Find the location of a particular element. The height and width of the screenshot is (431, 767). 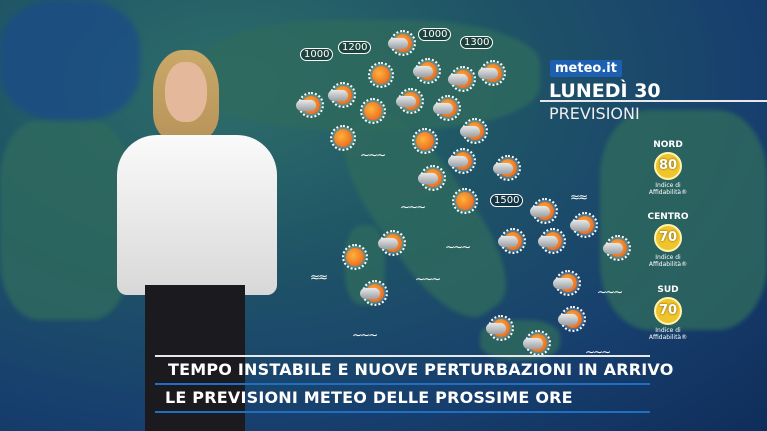

ticker-bottom-line is located at coordinates (402, 412).